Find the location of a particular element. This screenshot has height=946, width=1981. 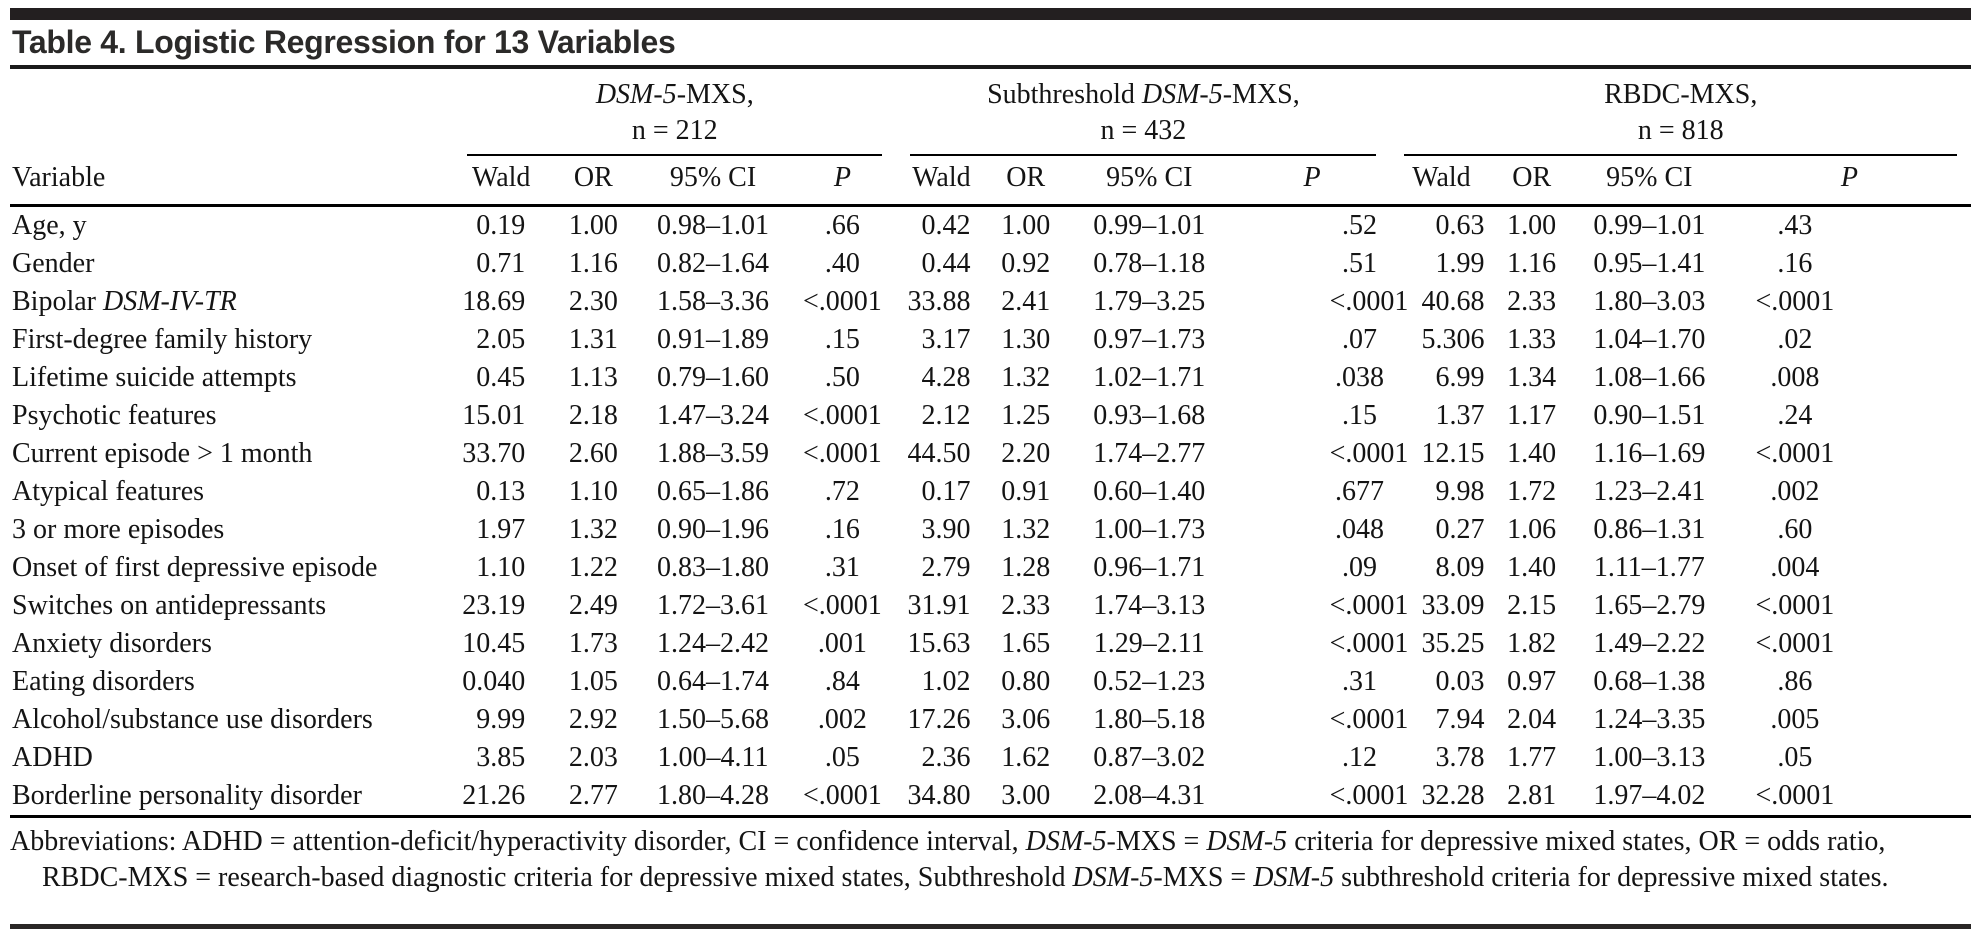

variable-cell: Current episode > 1 month is located at coordinates (162, 453).